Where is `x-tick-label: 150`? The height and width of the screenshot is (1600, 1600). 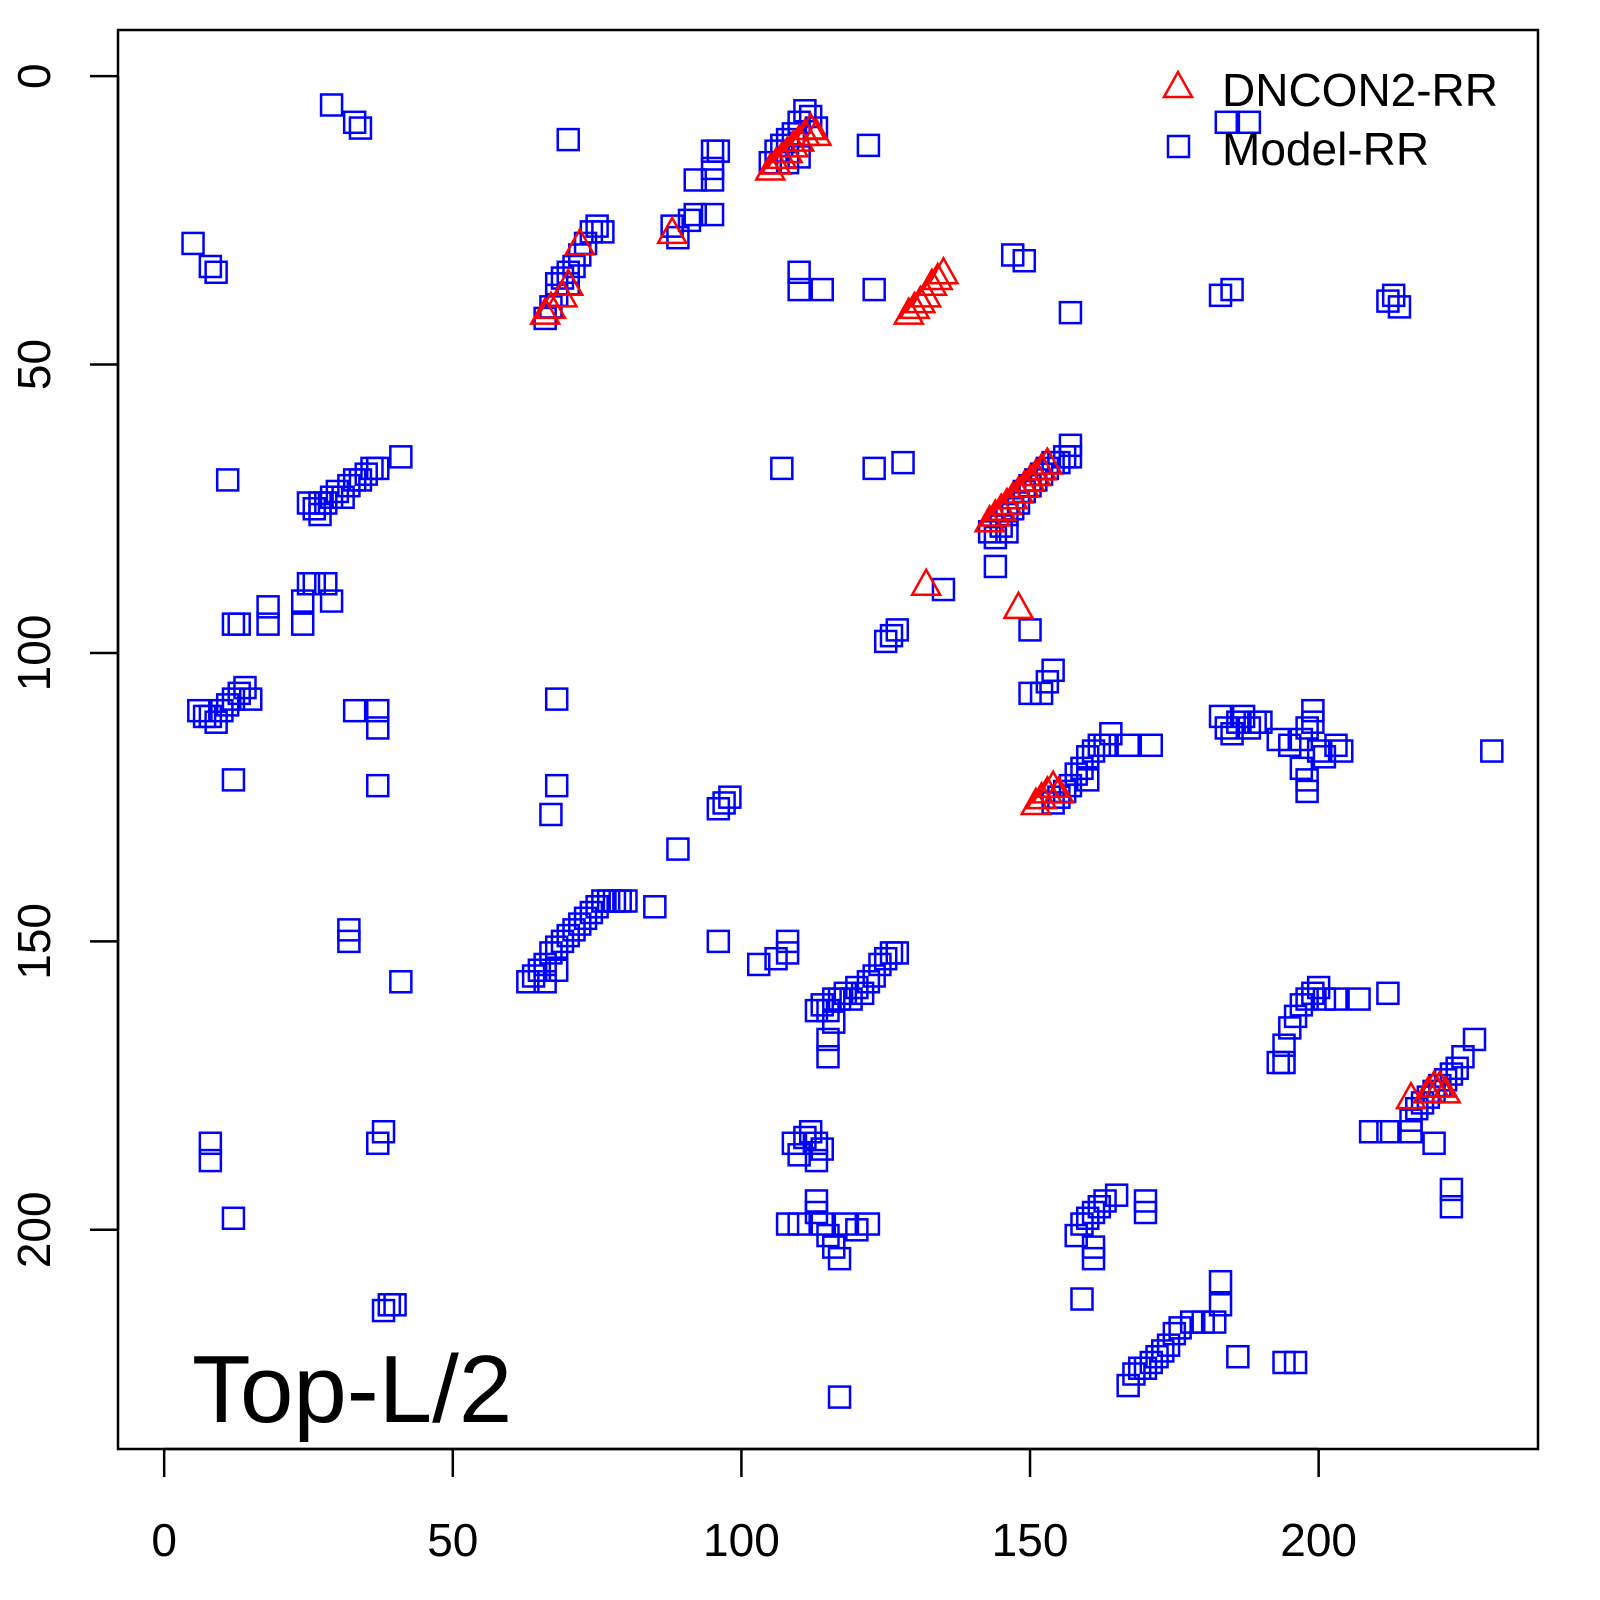 x-tick-label: 150 is located at coordinates (1030, 1540).